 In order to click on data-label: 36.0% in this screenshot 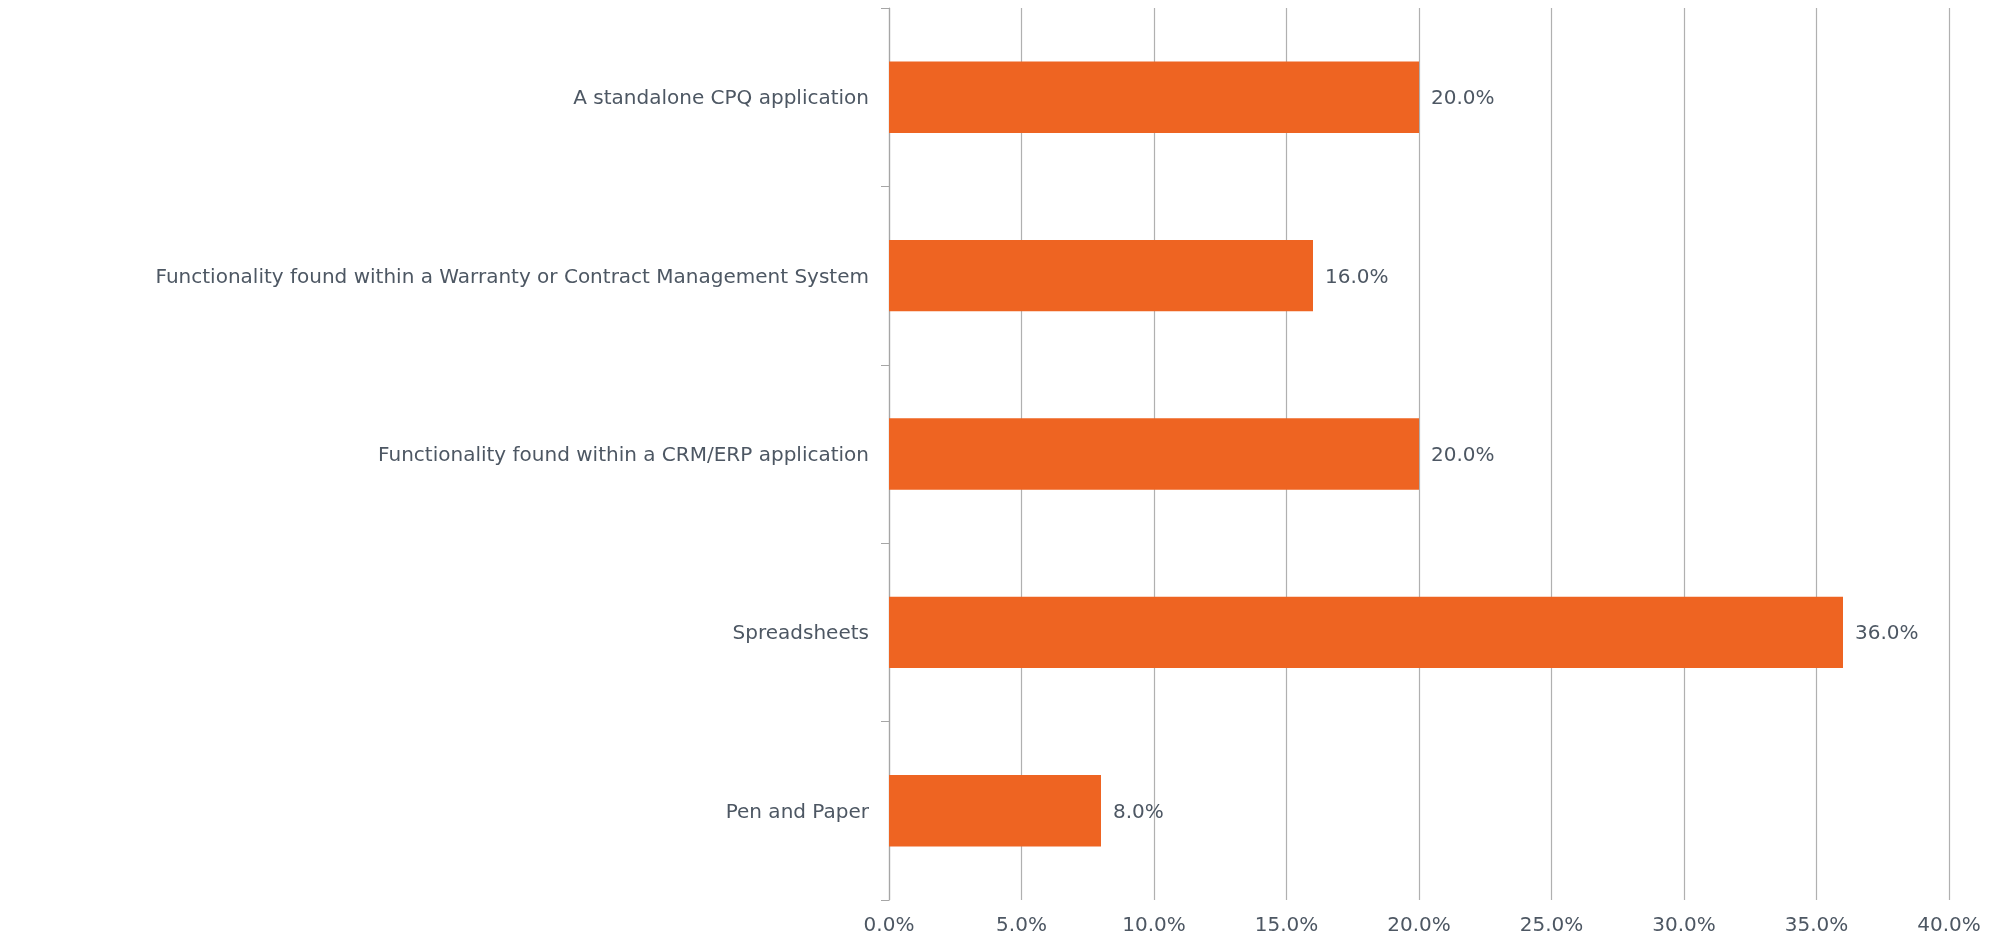, I will do `click(1887, 632)`.